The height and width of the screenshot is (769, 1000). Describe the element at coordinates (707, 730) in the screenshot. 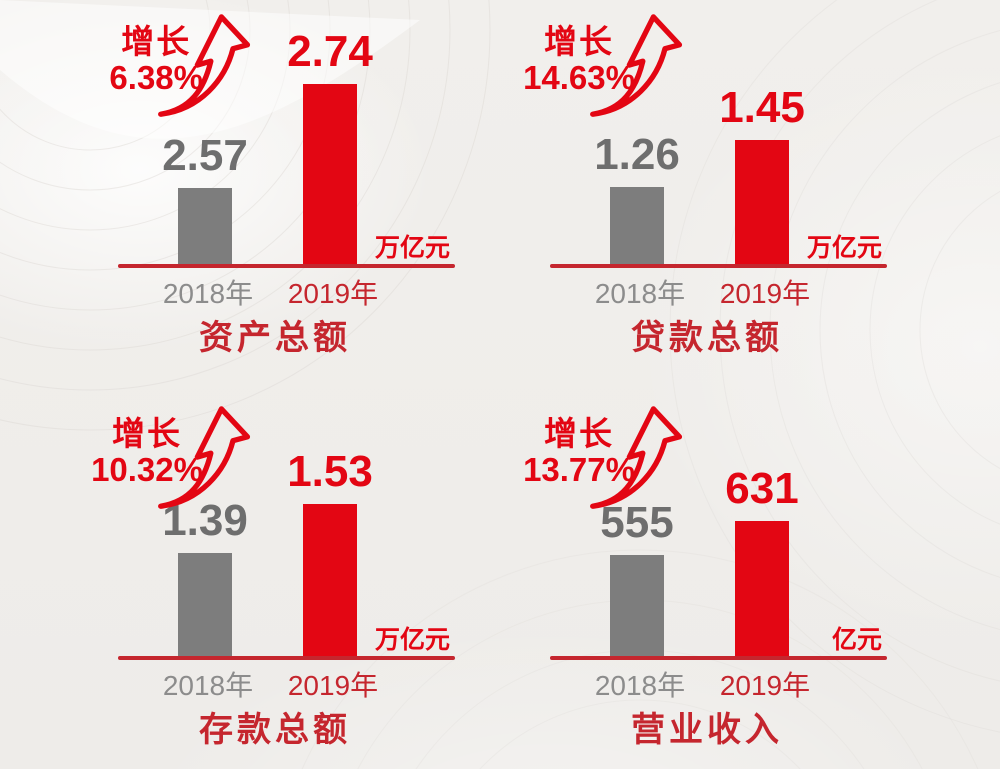

I see `chart-title: 营业收入` at that location.